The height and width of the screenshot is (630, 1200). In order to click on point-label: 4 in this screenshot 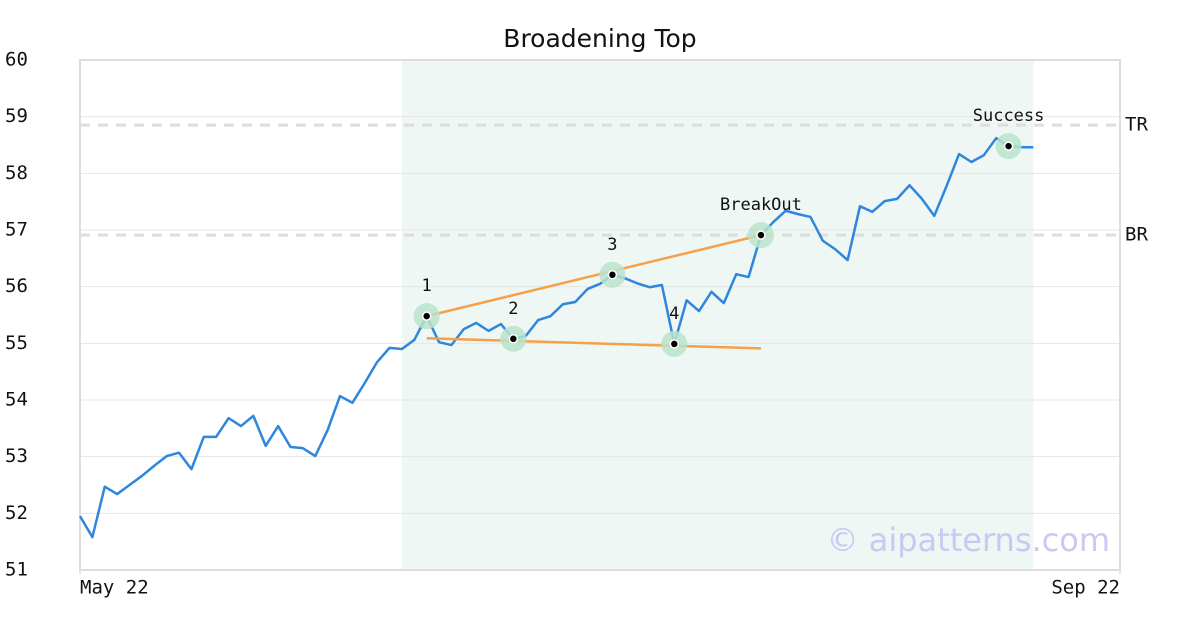, I will do `click(674, 314)`.